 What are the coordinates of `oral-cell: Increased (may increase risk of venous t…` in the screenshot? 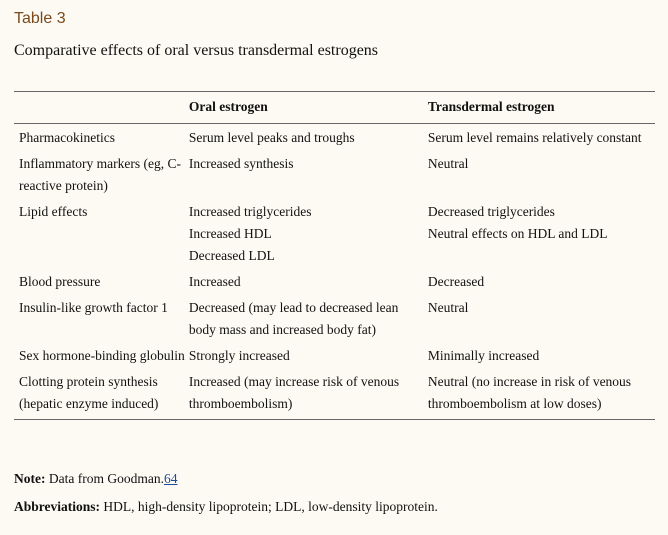 It's located at (308, 395).